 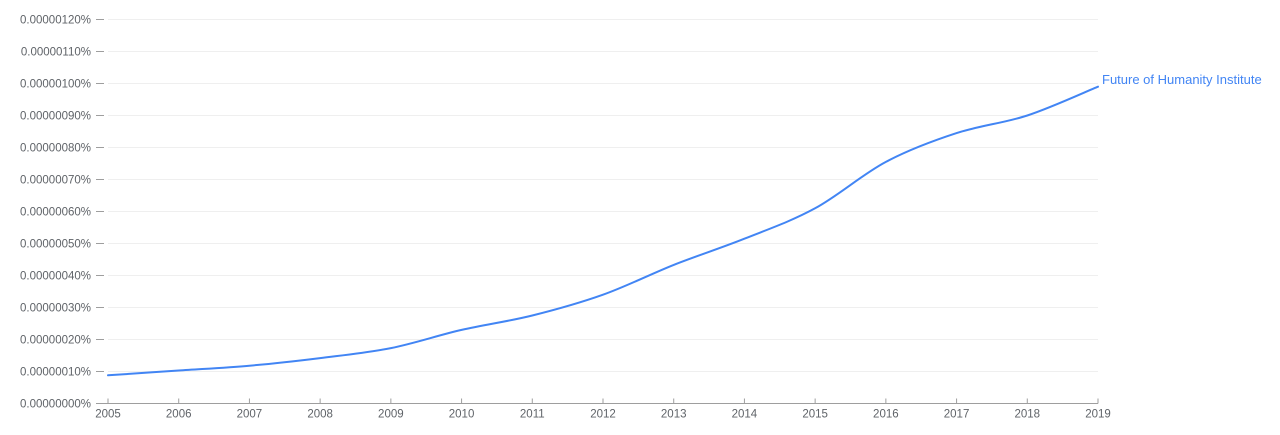 What do you see at coordinates (108, 415) in the screenshot?
I see `x-tick-label: 2005` at bounding box center [108, 415].